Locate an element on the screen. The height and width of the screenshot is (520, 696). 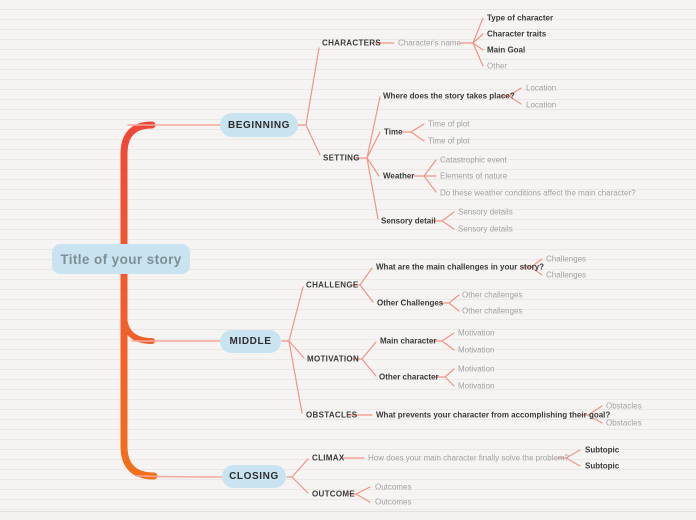
node-other-character: Other character is located at coordinates (409, 377).